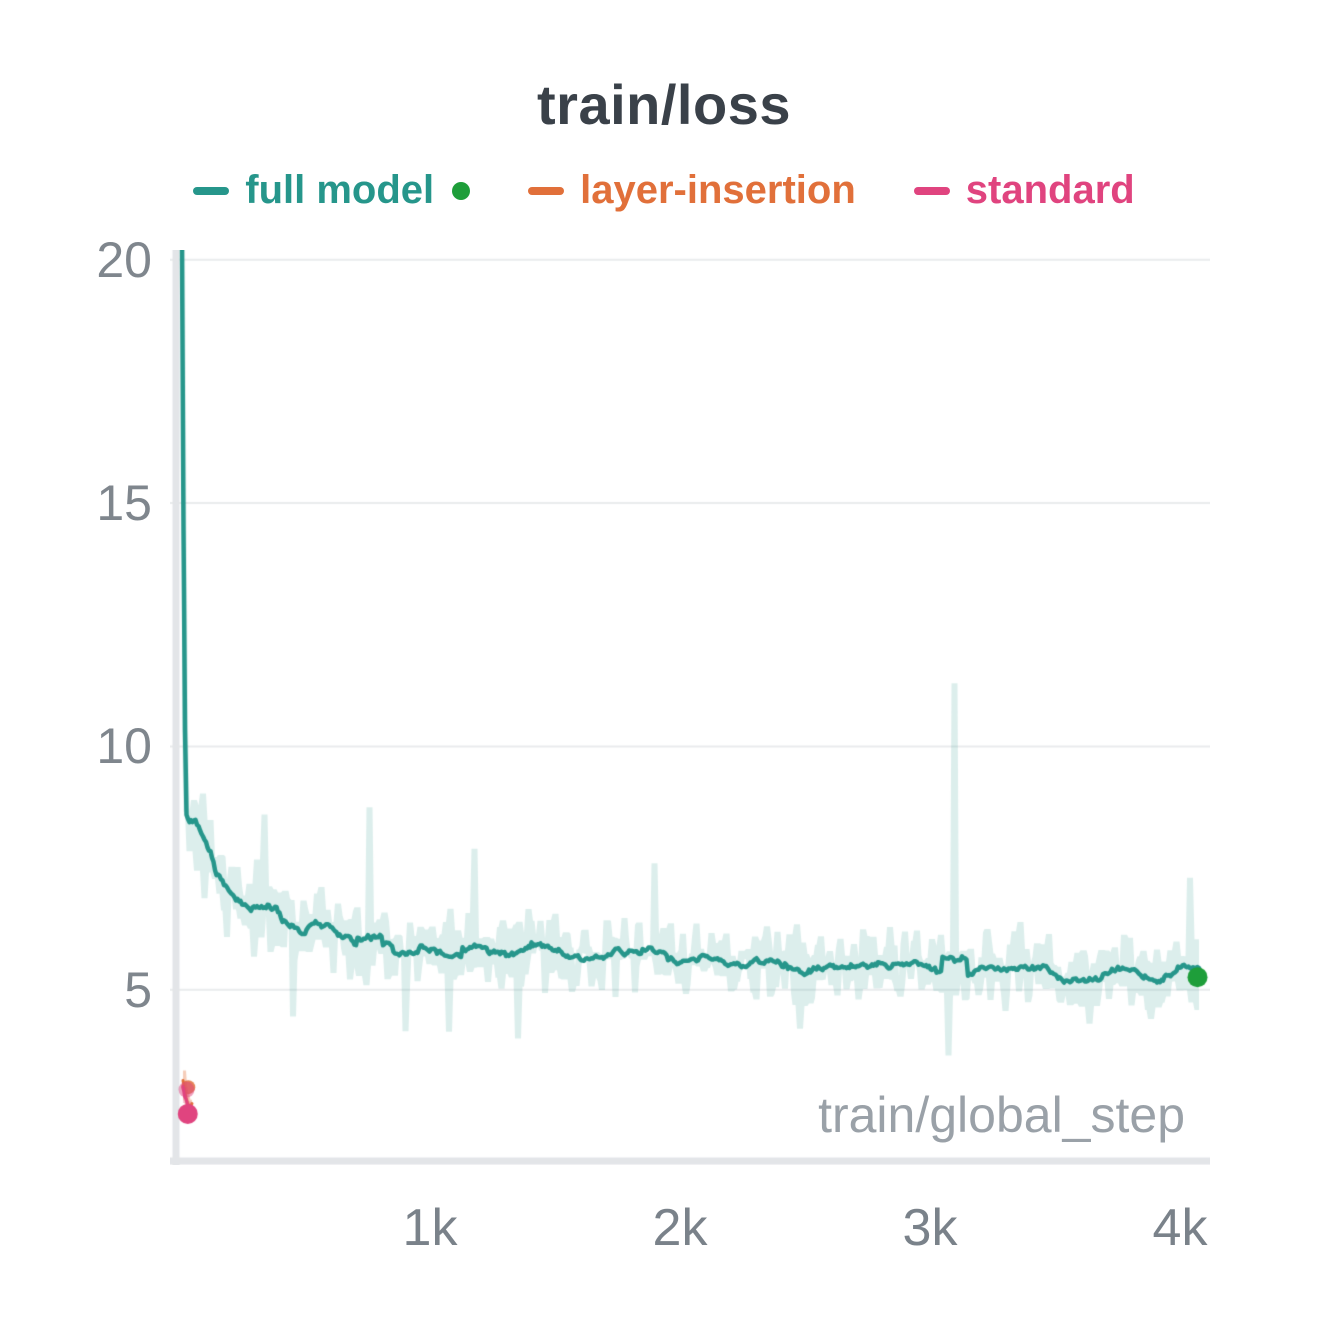 Image resolution: width=1328 pixels, height=1328 pixels. Describe the element at coordinates (430, 1228) in the screenshot. I see `x-tick-label: 1k` at that location.